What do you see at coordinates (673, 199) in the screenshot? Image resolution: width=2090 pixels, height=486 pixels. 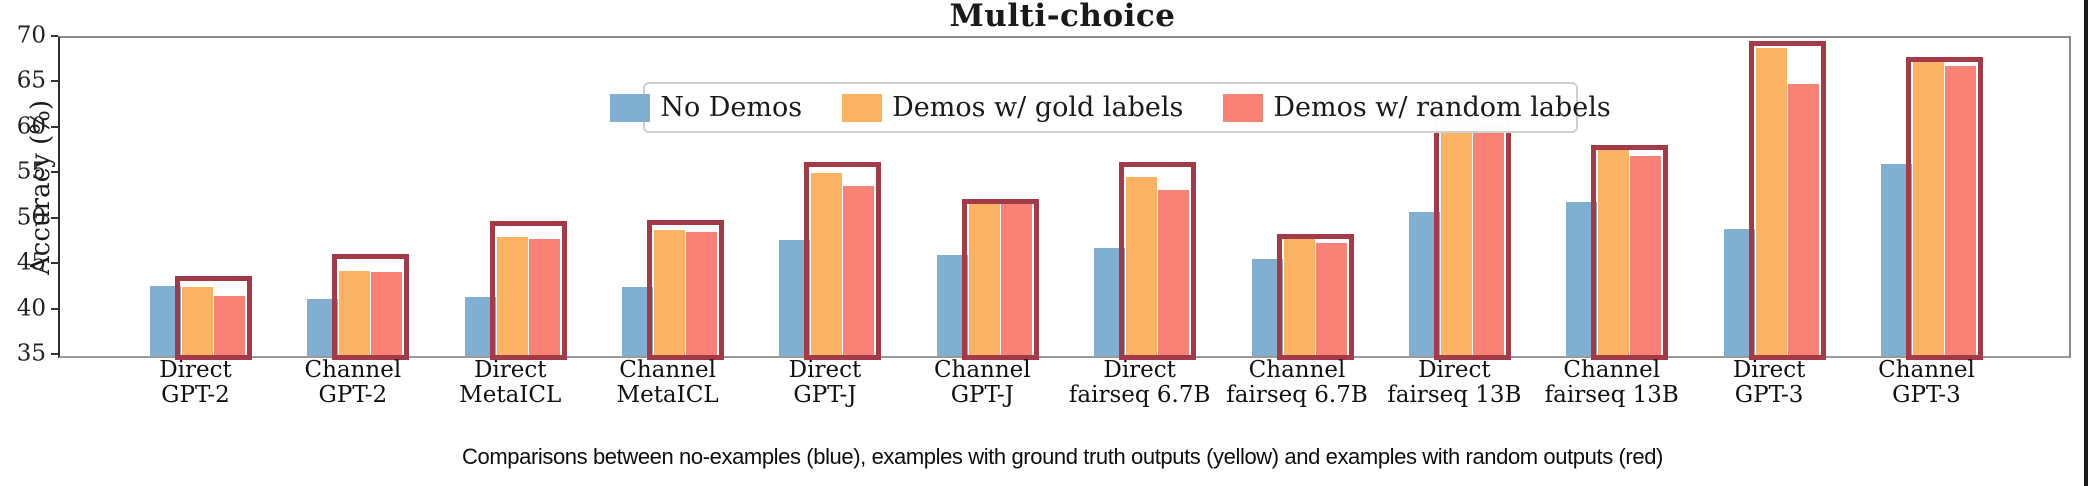 I see `bar-group-channel-metaicl` at bounding box center [673, 199].